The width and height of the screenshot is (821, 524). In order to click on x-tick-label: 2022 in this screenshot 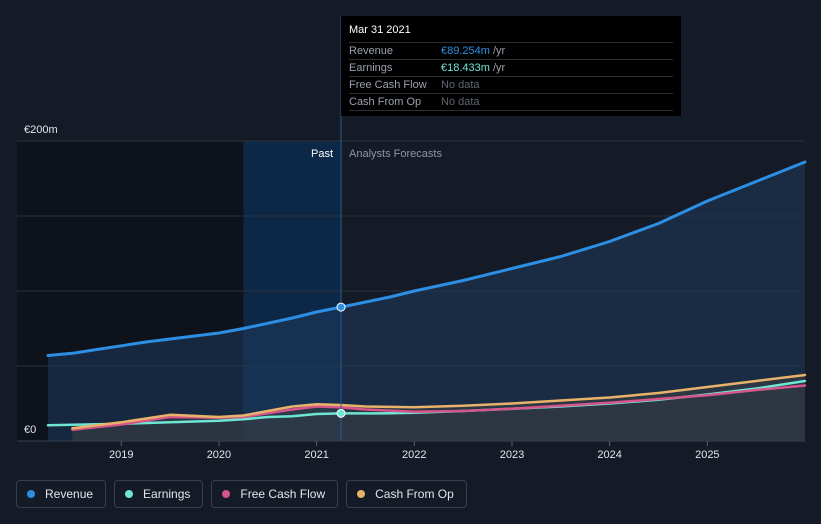, I will do `click(414, 455)`.